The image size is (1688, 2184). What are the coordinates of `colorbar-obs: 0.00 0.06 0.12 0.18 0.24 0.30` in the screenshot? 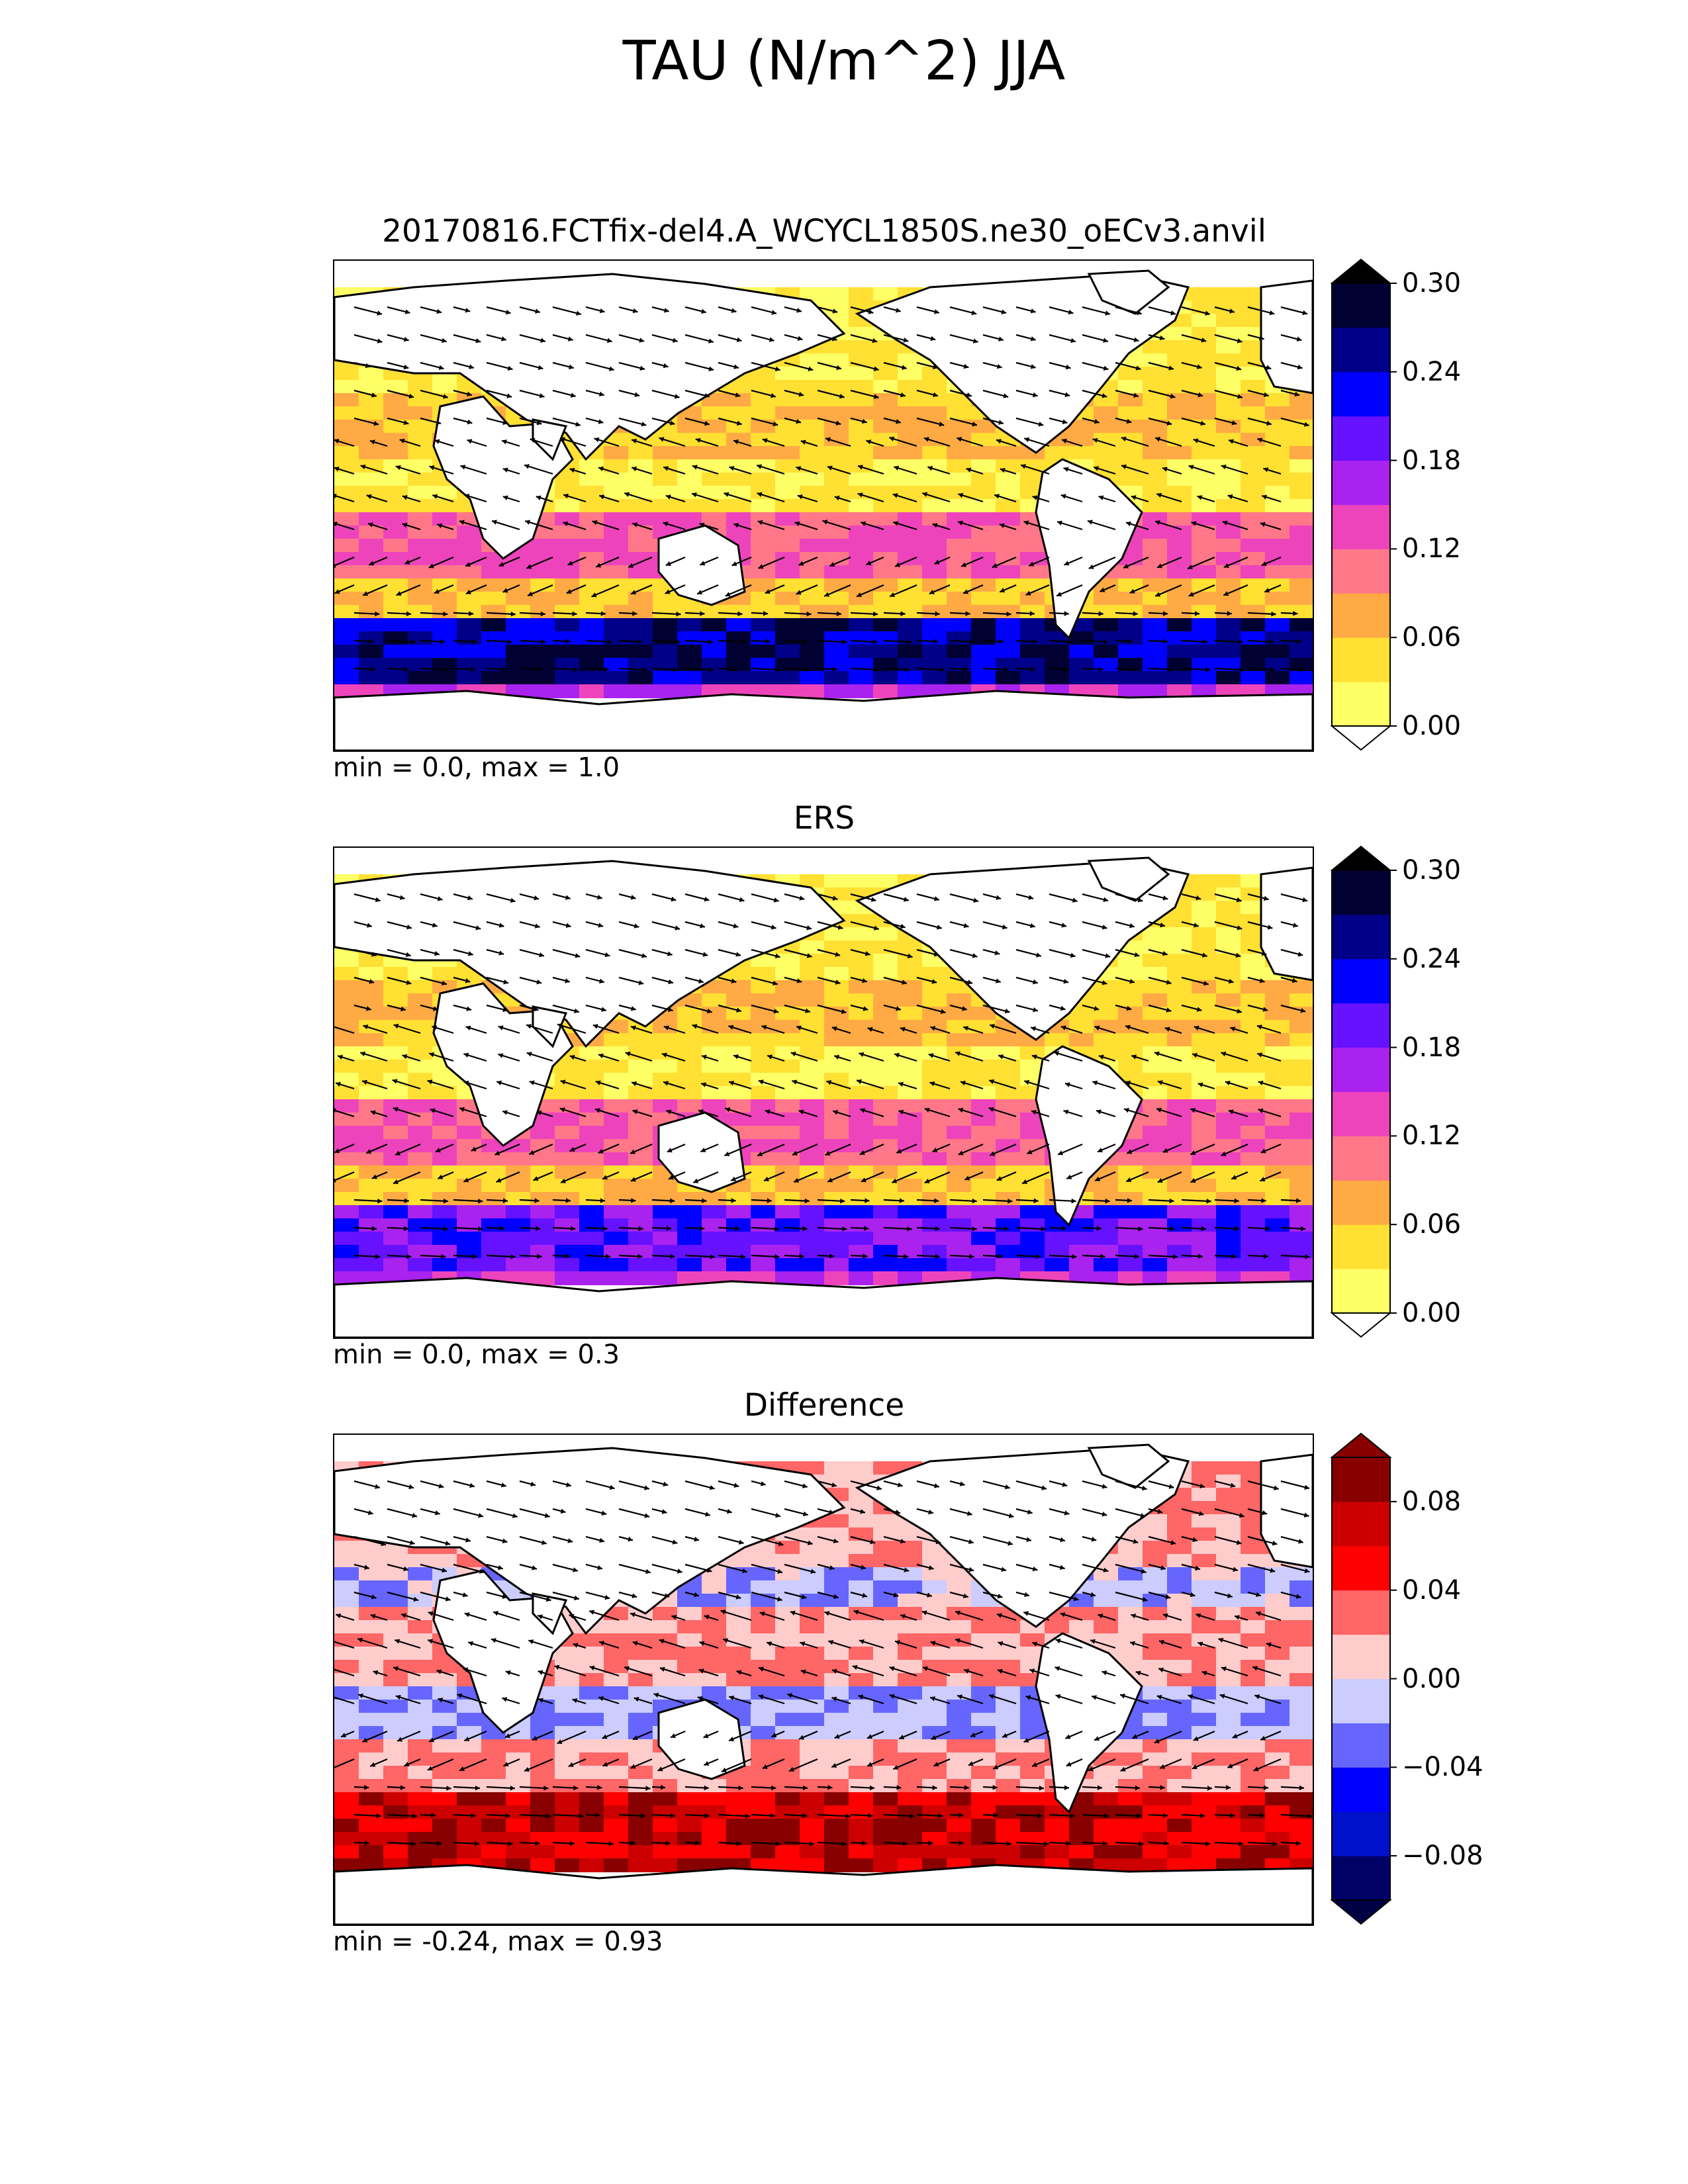 It's located at (1410, 1091).